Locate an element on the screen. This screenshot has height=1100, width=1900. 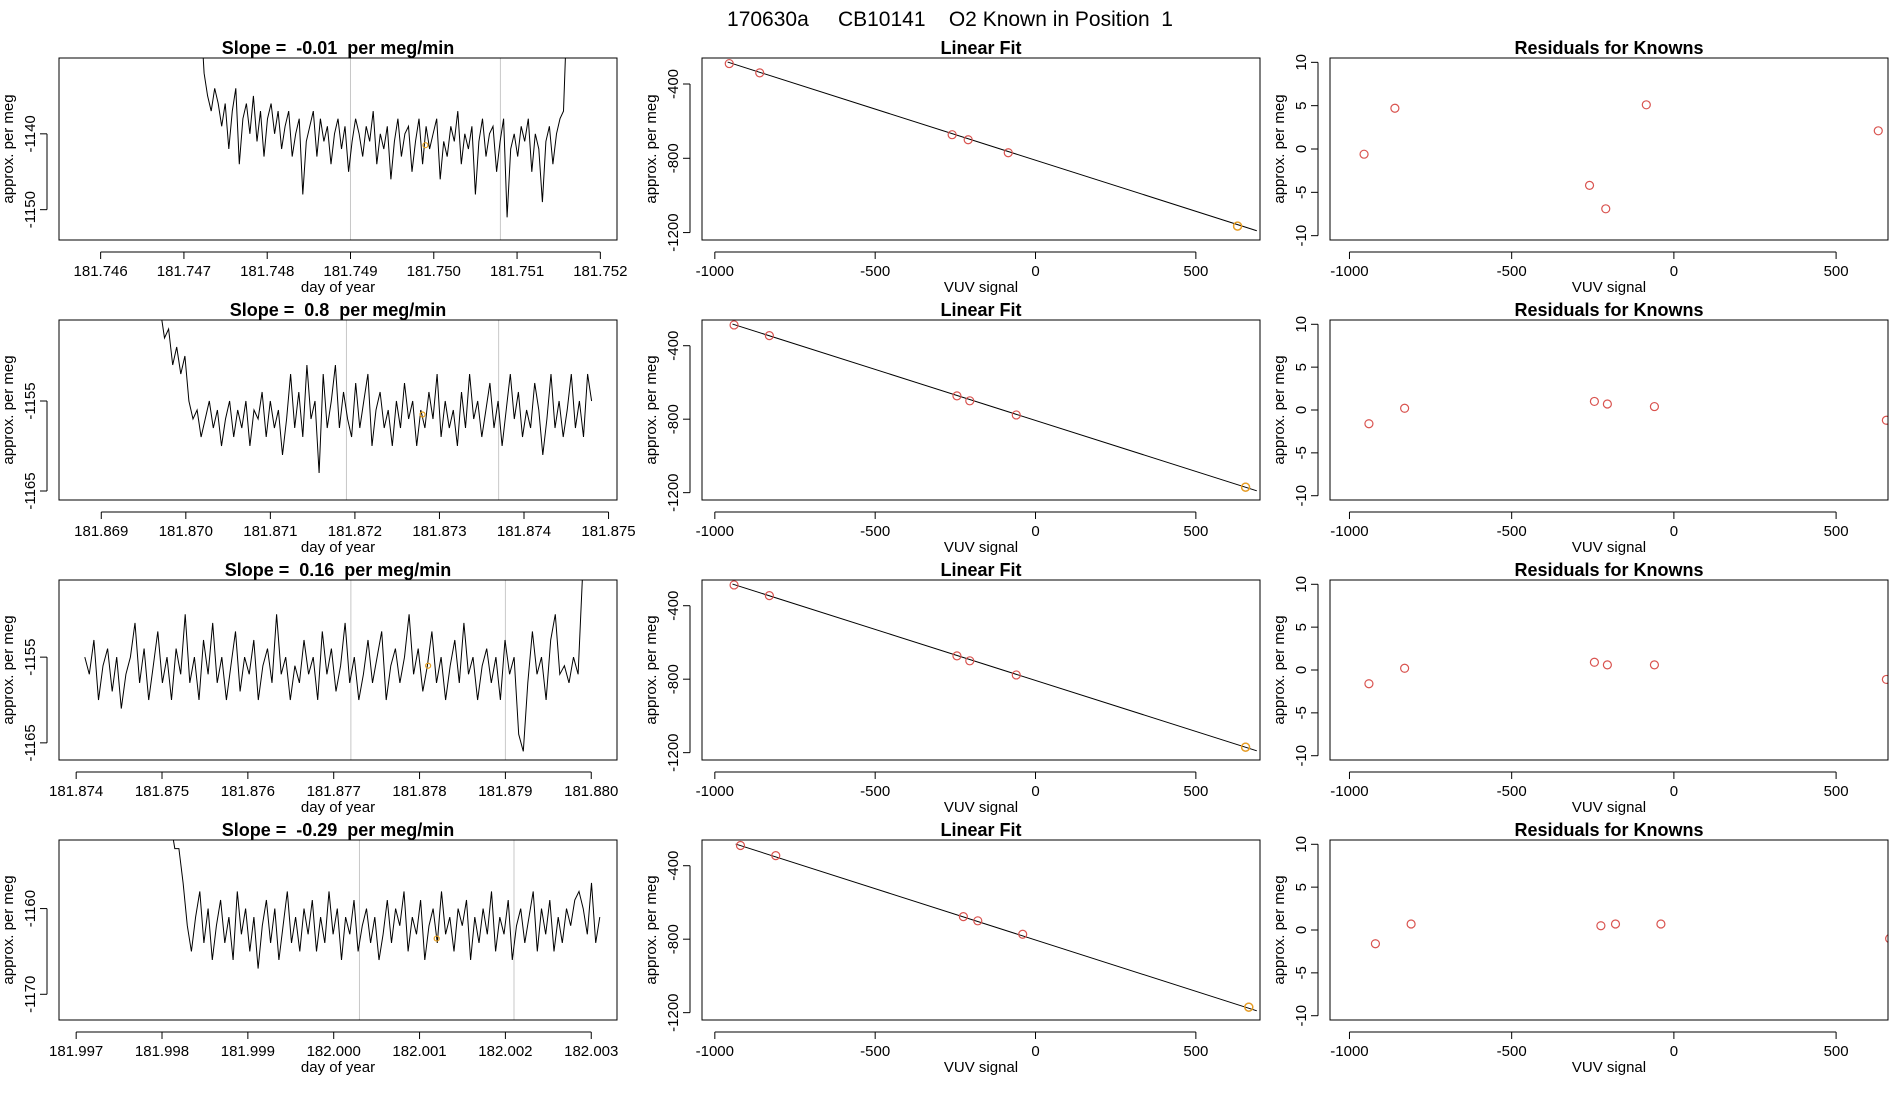
x-tick-label: 181.876 is located at coordinates (248, 791).